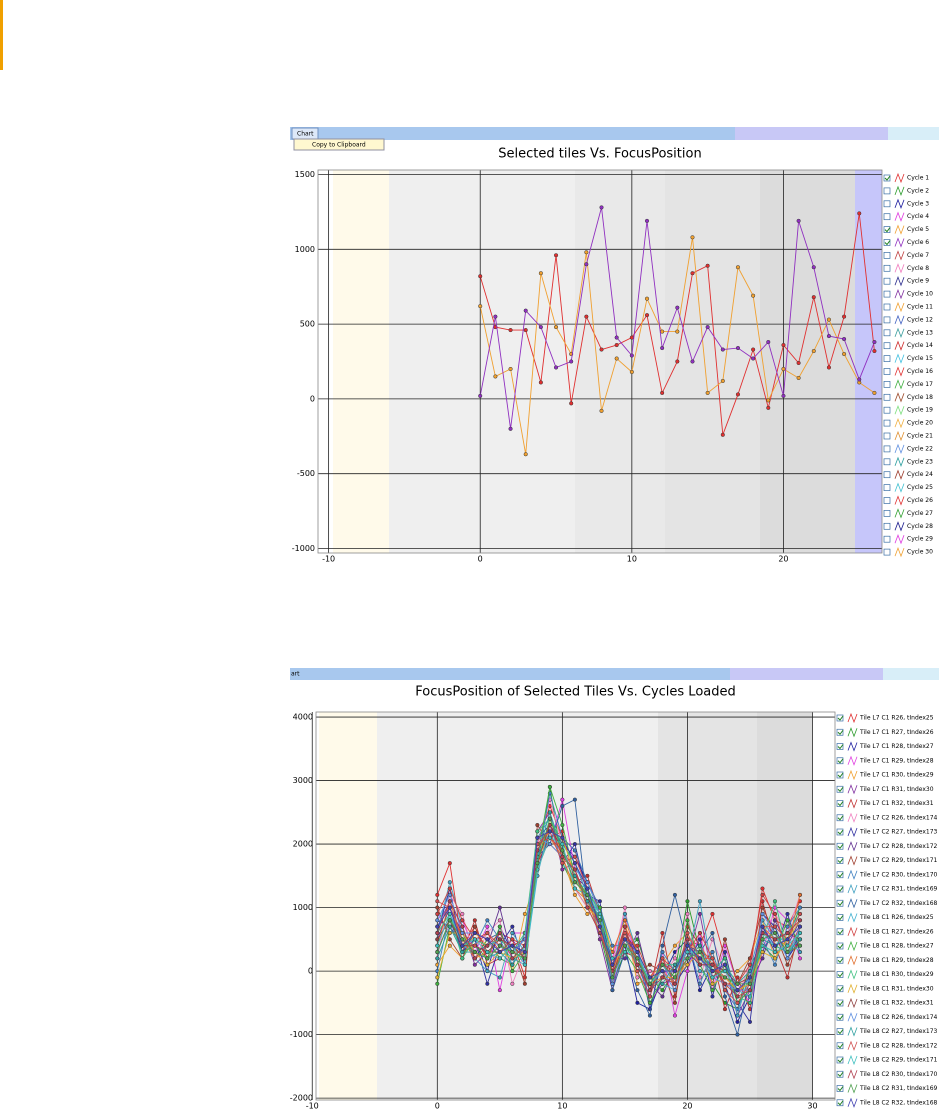  Describe the element at coordinates (918, 178) in the screenshot. I see `legend-label: Cycle 1` at that location.